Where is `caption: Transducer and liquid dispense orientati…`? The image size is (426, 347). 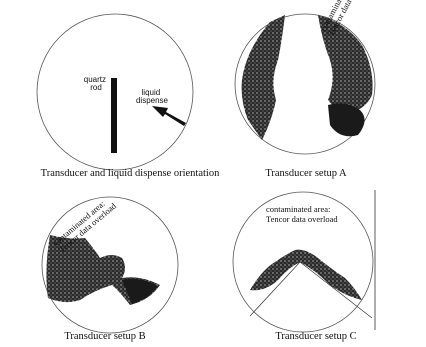 caption: Transducer and liquid dispense orientati… is located at coordinates (130, 173).